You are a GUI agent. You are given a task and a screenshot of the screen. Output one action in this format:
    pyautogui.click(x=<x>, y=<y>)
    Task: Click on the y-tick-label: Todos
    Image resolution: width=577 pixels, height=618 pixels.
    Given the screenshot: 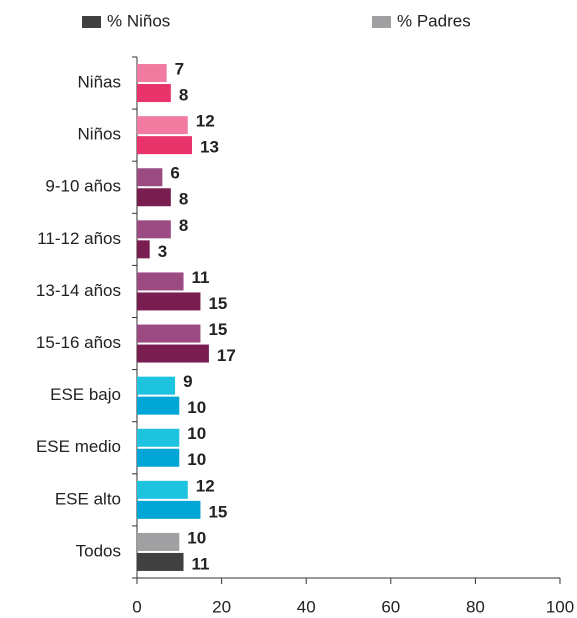 What is the action you would take?
    pyautogui.click(x=98, y=550)
    